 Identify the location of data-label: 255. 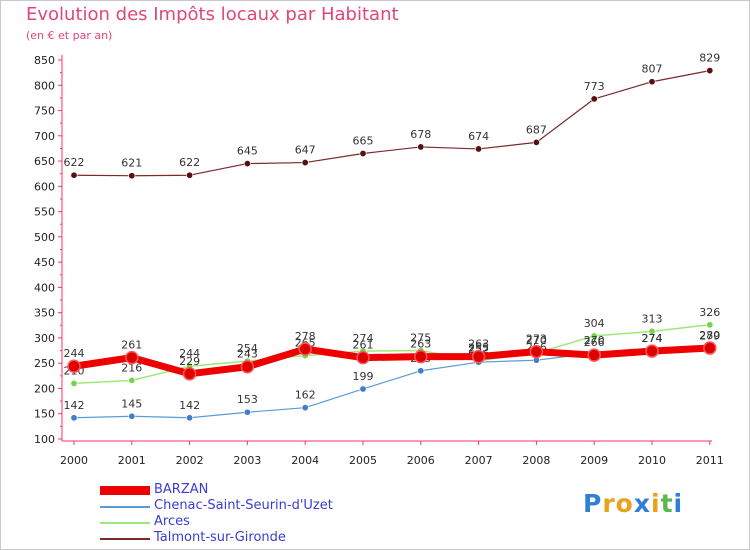
(478, 348).